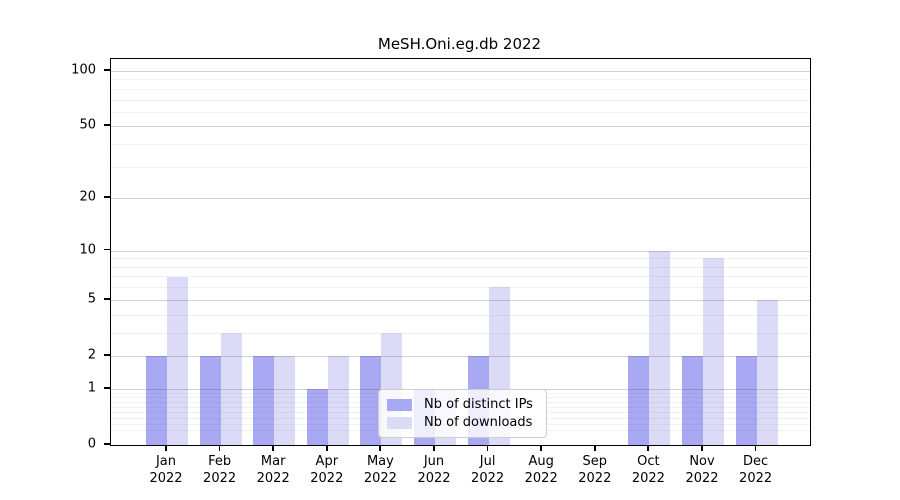  Describe the element at coordinates (399, 404) in the screenshot. I see `legend-swatch-distinct-ips` at that location.